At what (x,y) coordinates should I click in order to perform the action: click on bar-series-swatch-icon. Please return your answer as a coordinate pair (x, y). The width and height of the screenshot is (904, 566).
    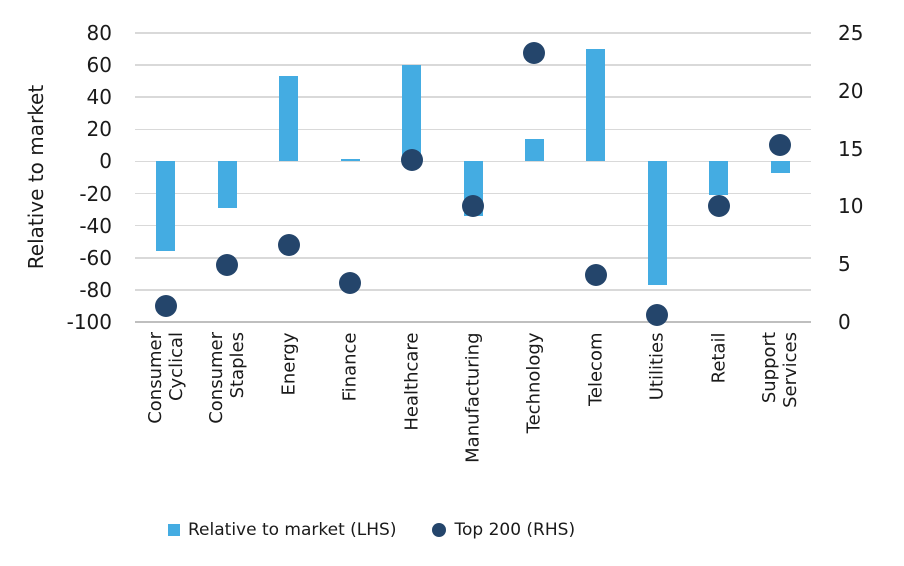
    Looking at the image, I should click on (174, 530).